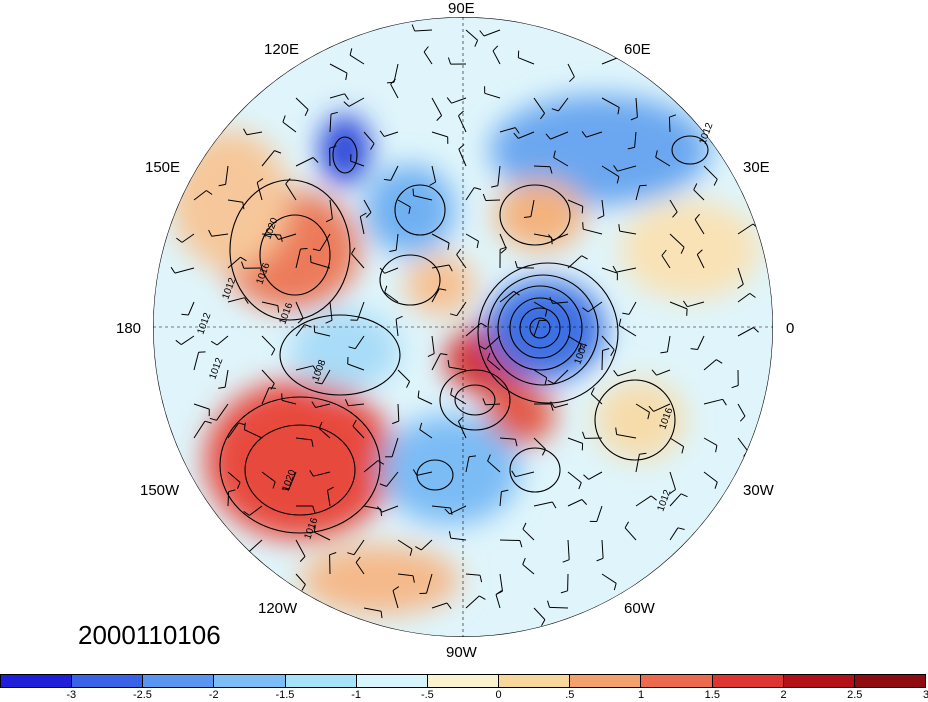 This screenshot has width=928, height=702. Describe the element at coordinates (758, 490) in the screenshot. I see `lon-label-30w: 30W` at that location.